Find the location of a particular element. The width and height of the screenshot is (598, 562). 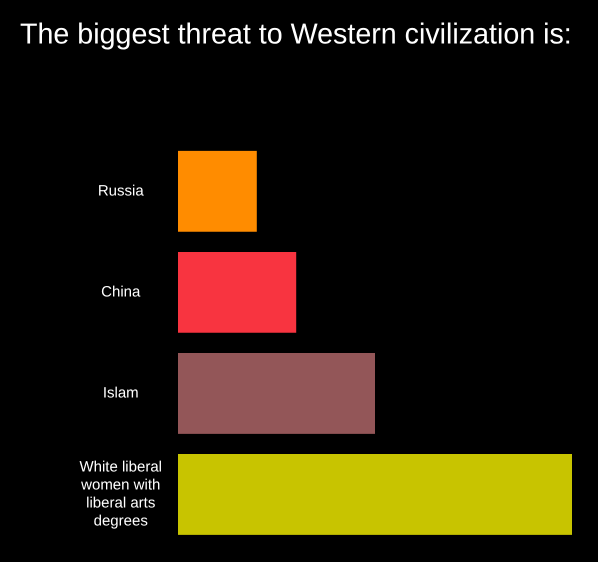

y-tick-label: White liberal women with liberal arts degrees is located at coordinates (120, 494).